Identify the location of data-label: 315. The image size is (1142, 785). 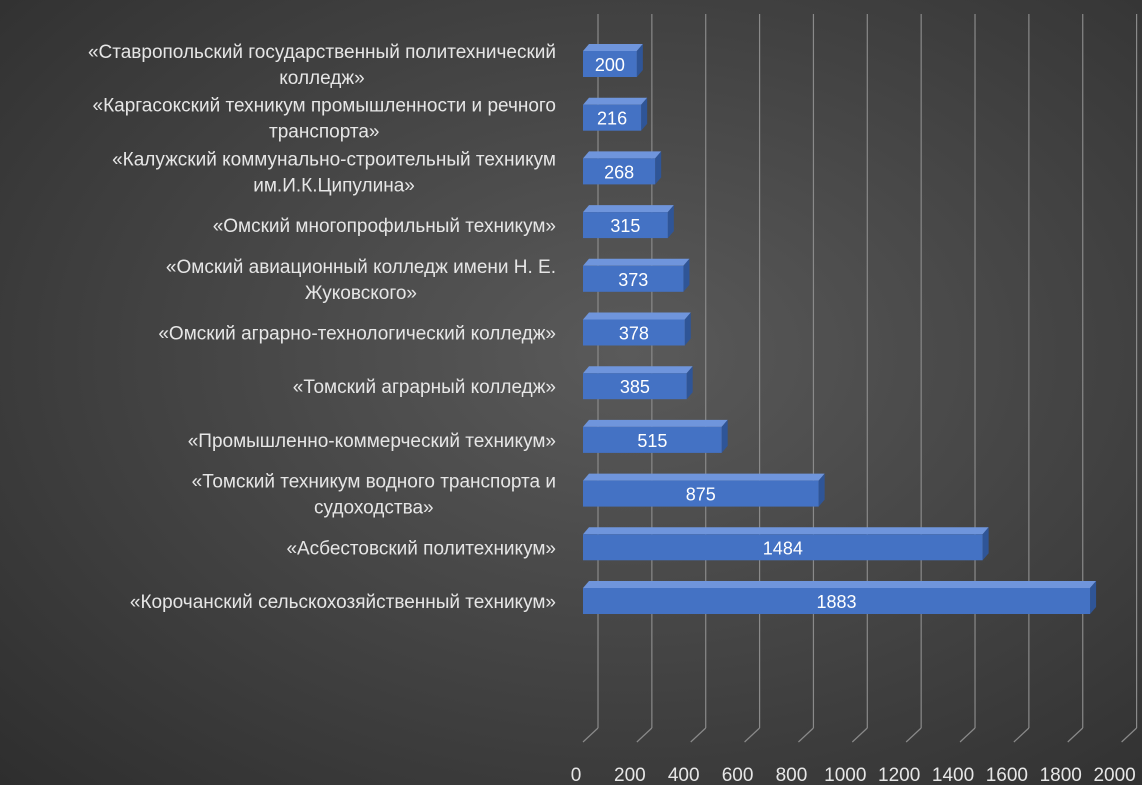
(625, 226).